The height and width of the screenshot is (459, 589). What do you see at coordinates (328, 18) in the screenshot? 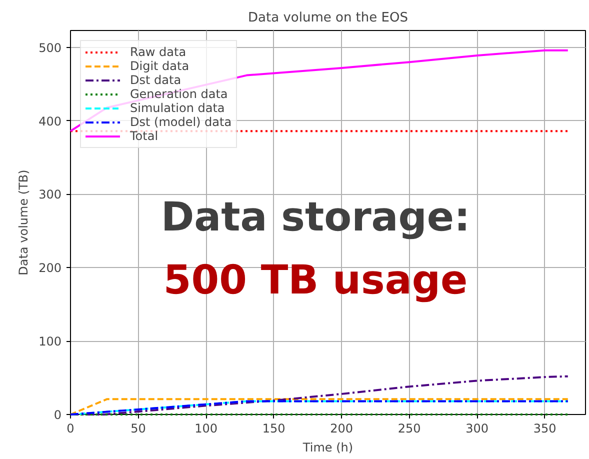
I see `chart-title: Data volume on the EOS` at bounding box center [328, 18].